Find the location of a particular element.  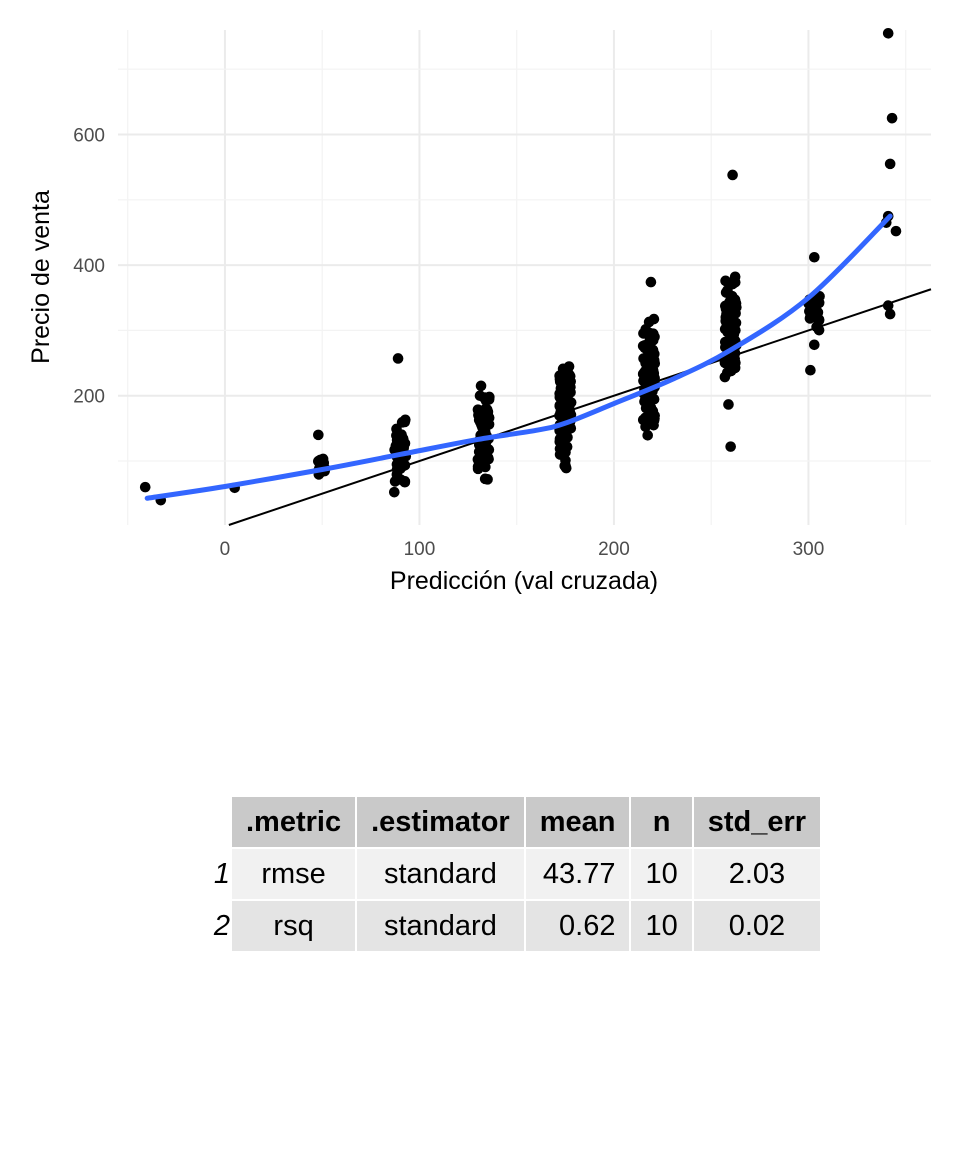

y-tick-label: 400 is located at coordinates (89, 266).